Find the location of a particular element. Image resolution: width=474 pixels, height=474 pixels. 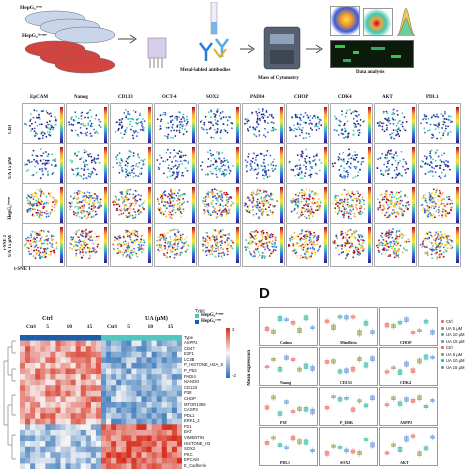

heatmap-column-label: Ctrl is located at coordinates (31, 327).